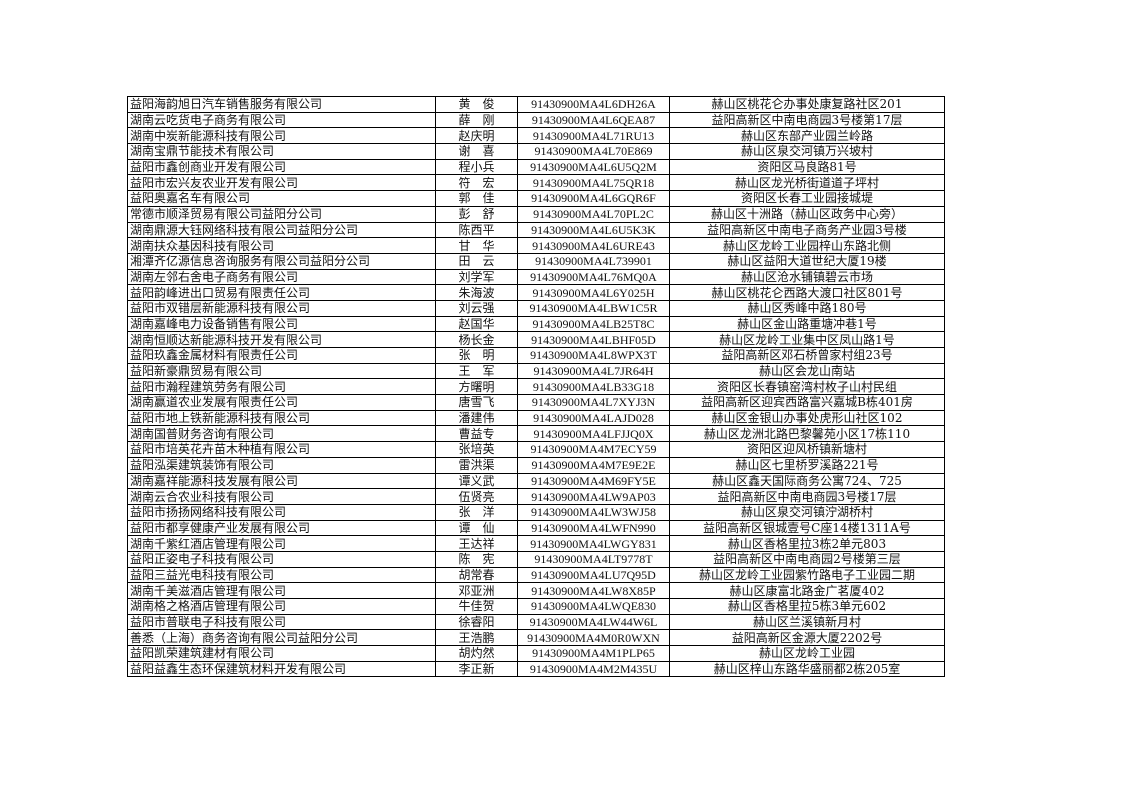 The height and width of the screenshot is (793, 1122). What do you see at coordinates (476, 669) in the screenshot?
I see `legal-representative-cell: 李正新` at bounding box center [476, 669].